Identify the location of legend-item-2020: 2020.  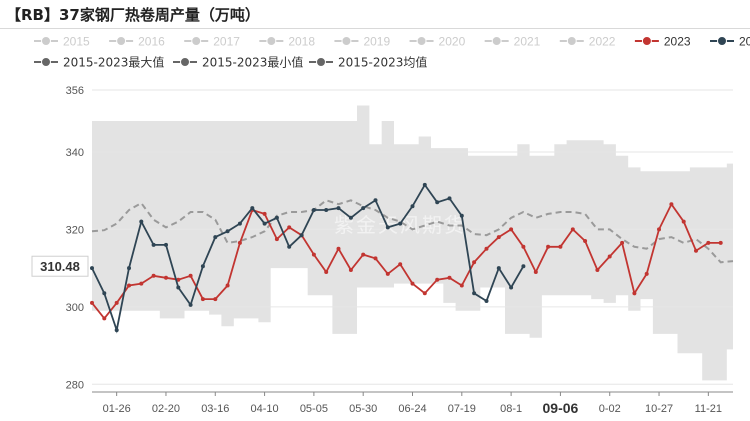
(437, 42).